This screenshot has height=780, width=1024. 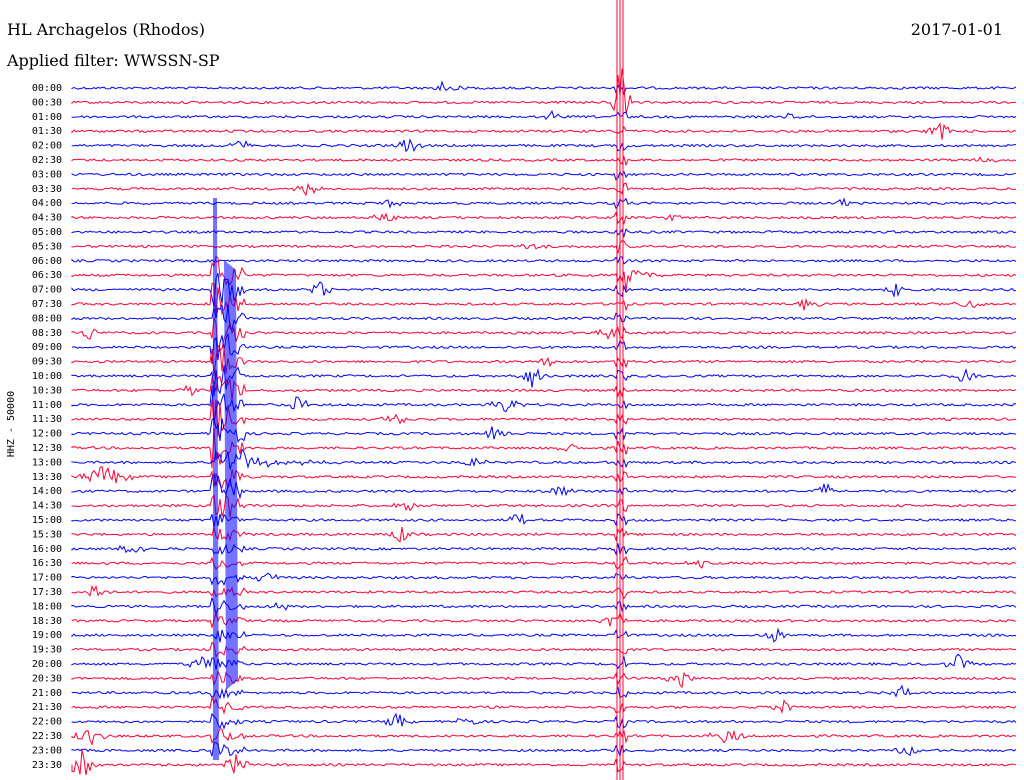 I want to click on time-label: 09:30, so click(x=47, y=362).